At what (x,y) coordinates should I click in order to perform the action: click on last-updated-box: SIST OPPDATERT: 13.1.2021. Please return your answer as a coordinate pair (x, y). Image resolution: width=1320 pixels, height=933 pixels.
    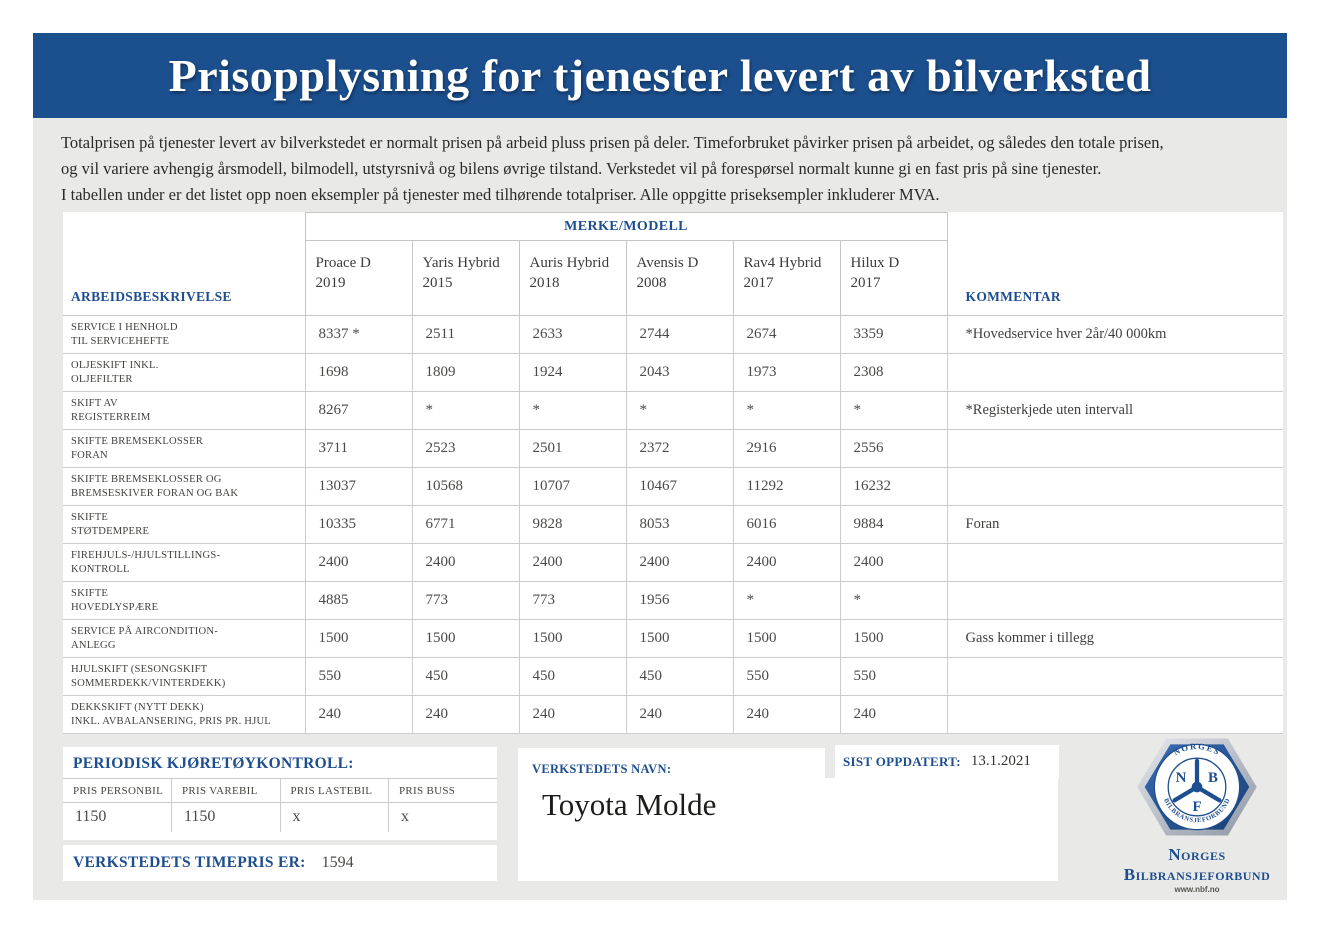
    Looking at the image, I should click on (942, 761).